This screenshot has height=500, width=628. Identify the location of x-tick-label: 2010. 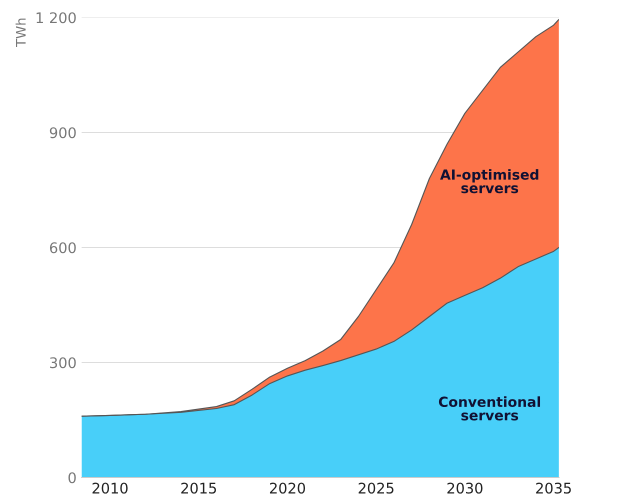
(110, 488).